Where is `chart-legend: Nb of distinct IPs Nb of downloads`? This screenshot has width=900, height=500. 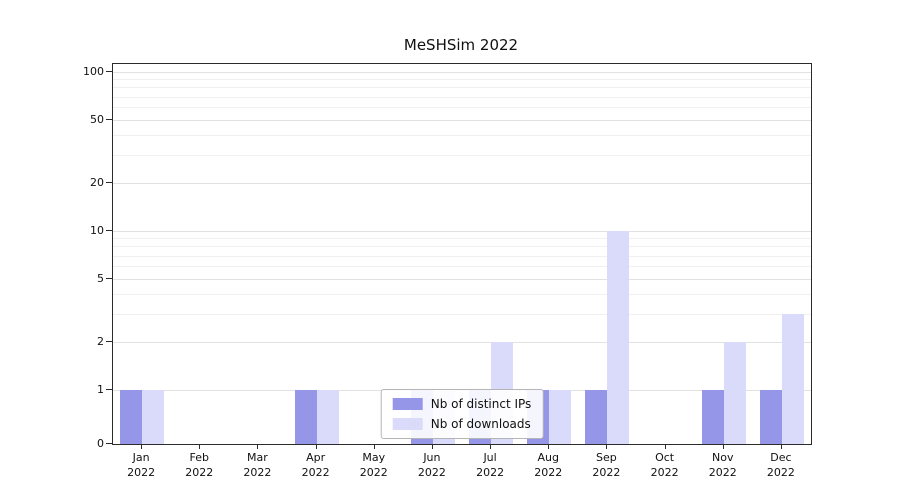 chart-legend: Nb of distinct IPs Nb of downloads is located at coordinates (462, 414).